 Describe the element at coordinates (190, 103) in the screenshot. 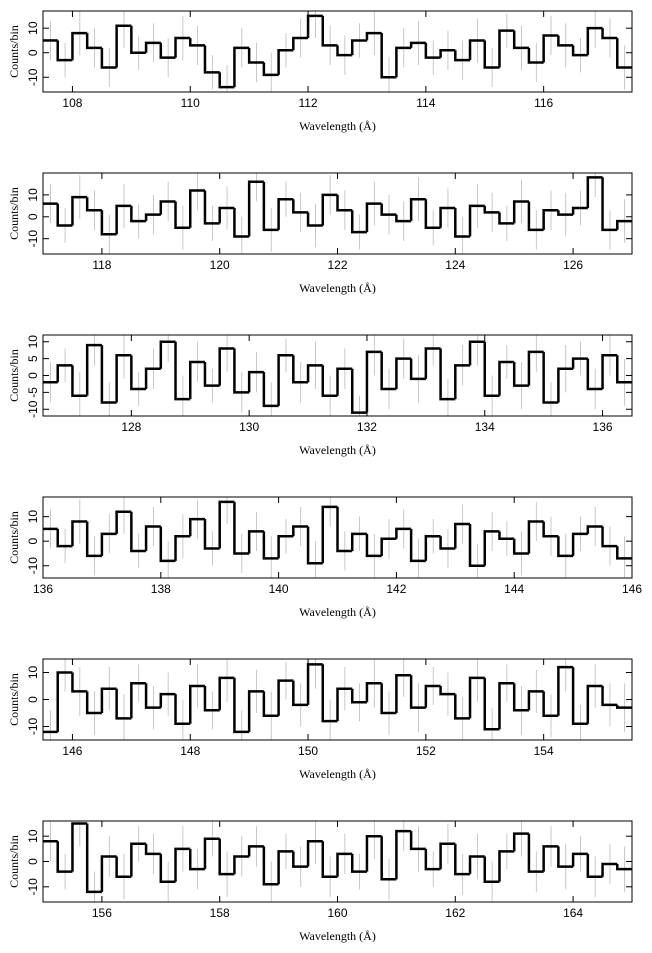

I see `x-tick-label: 110` at that location.